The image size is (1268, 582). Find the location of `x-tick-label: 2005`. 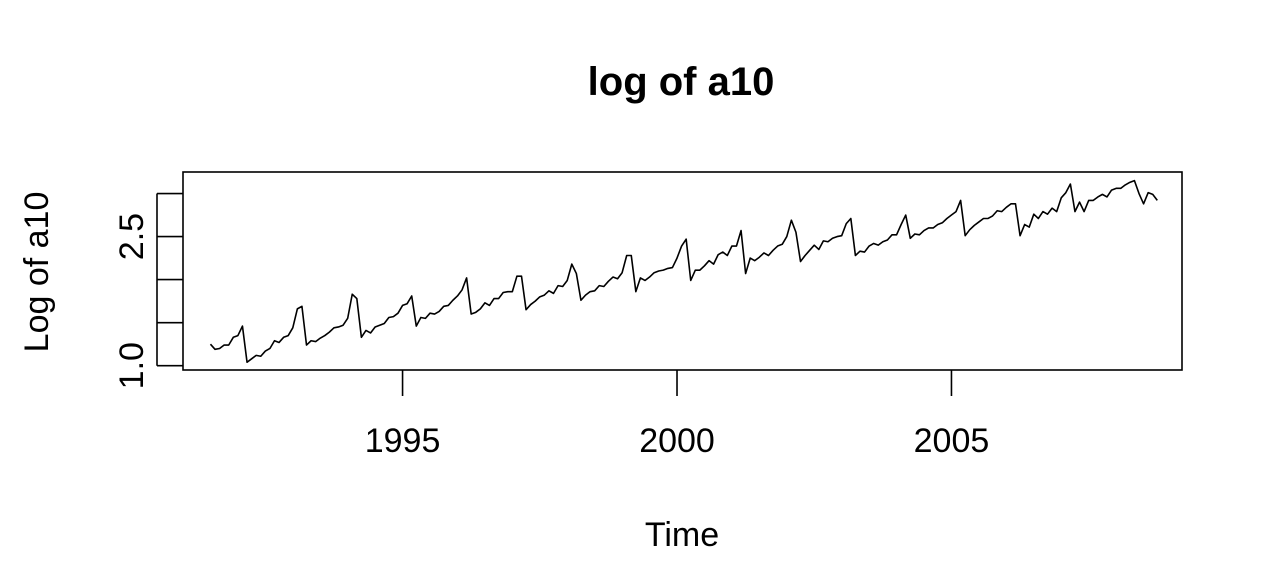

x-tick-label: 2005 is located at coordinates (952, 441).